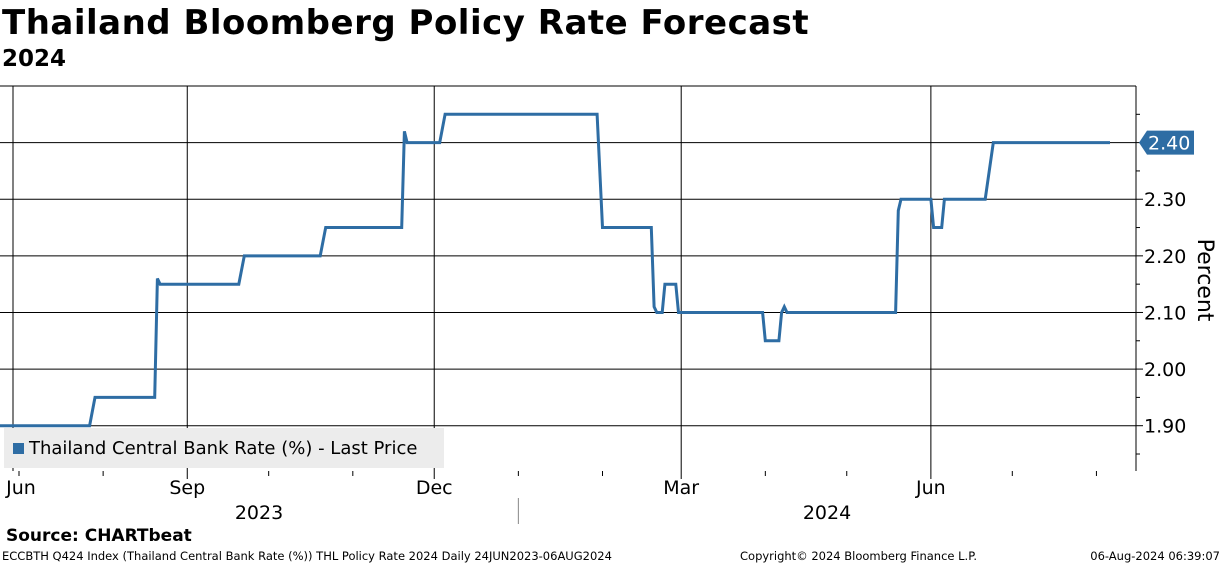  I want to click on copyright: Copyright© 2024 Bloomberg Finance L.P., so click(858, 556).